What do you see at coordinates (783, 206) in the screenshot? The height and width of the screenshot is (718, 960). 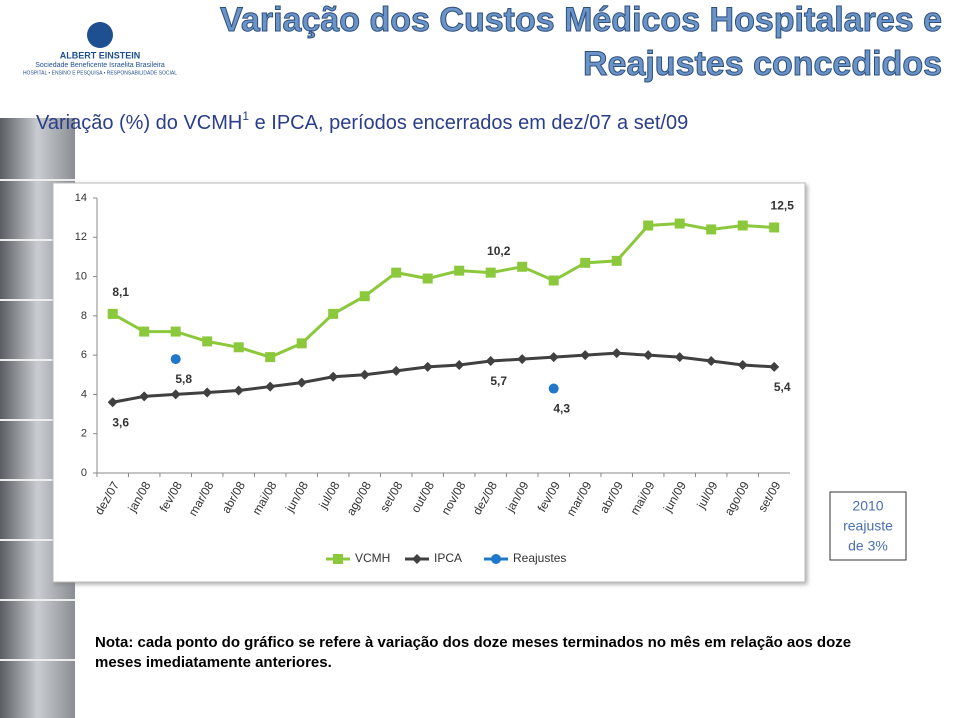 I see `data-label: 12,5` at bounding box center [783, 206].